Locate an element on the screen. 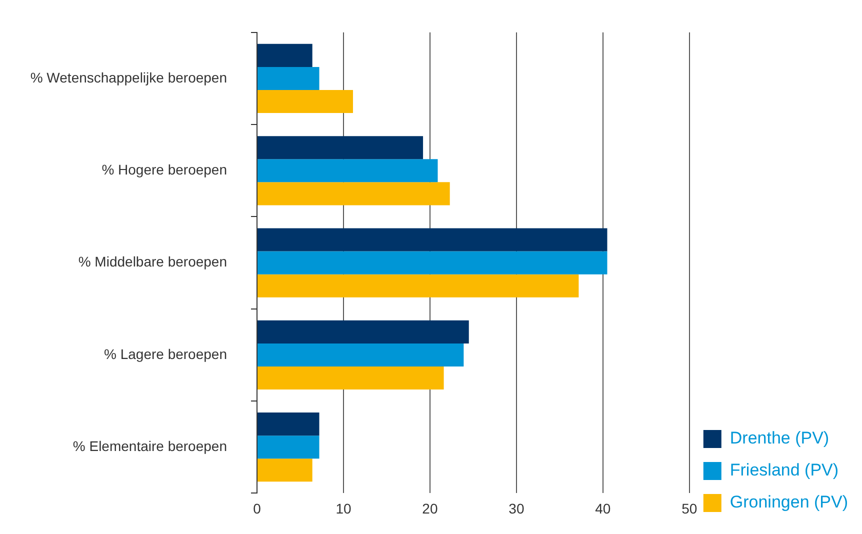 The image size is (862, 534). y-tick-label: % Elementaire beroepen is located at coordinates (149, 446).